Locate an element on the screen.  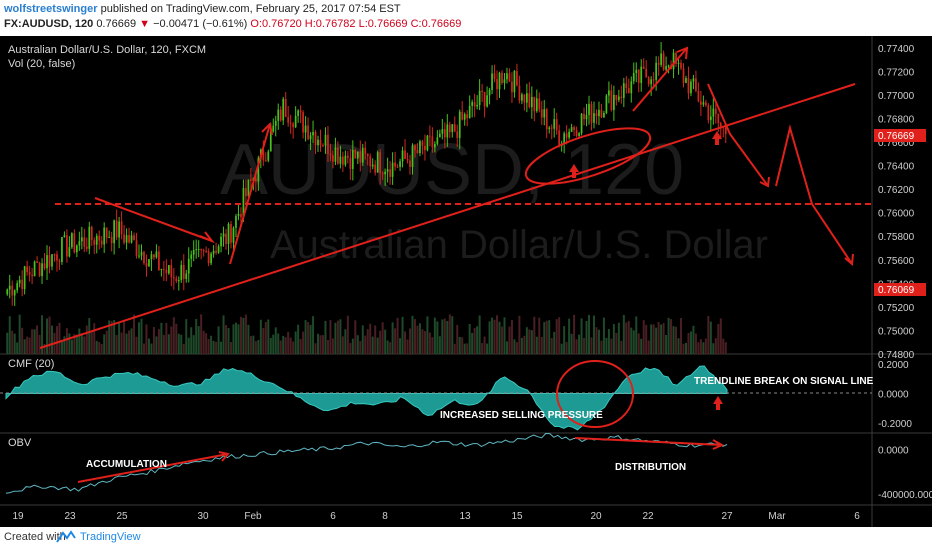
time-tick-label: 27 is located at coordinates (727, 516).